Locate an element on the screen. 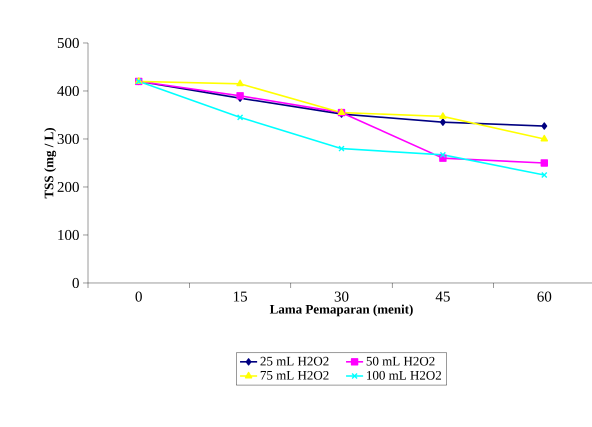 This screenshot has width=592, height=427. y-tick-label: 0 is located at coordinates (75, 283).